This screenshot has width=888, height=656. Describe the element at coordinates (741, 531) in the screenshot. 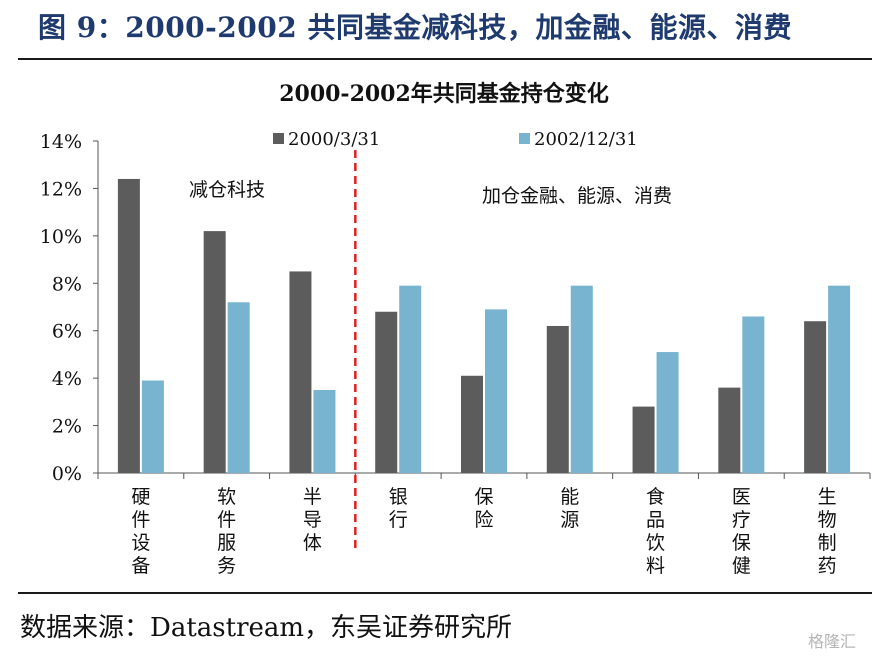

I see `x-category-label: 医疗保健` at that location.